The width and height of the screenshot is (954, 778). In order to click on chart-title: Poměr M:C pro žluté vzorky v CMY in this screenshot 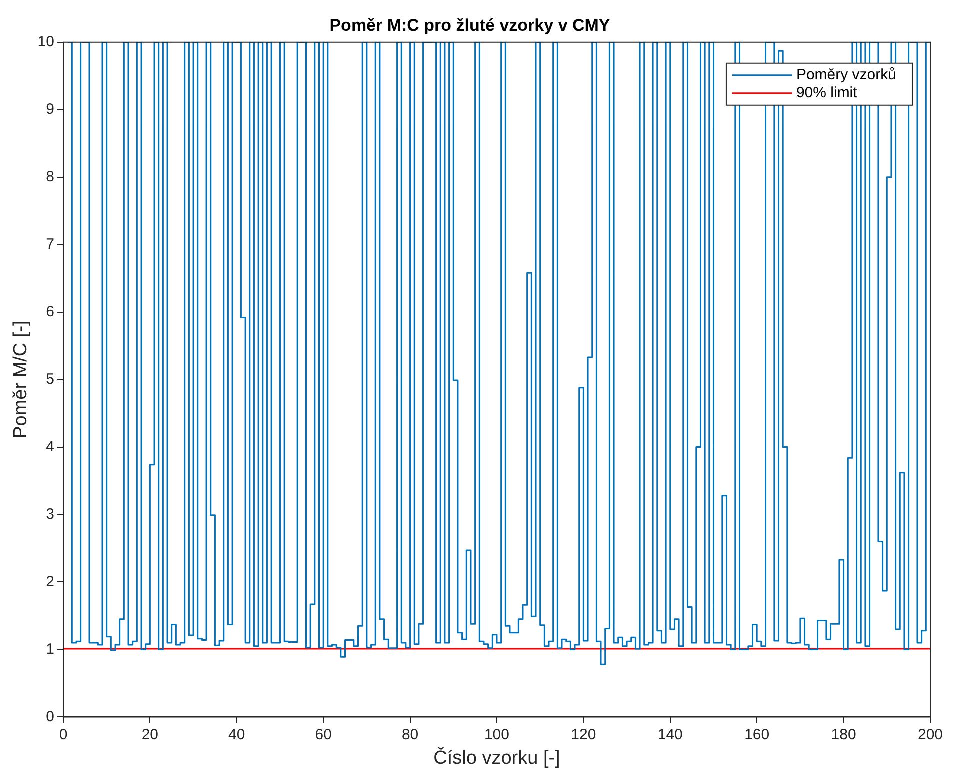, I will do `click(470, 25)`.